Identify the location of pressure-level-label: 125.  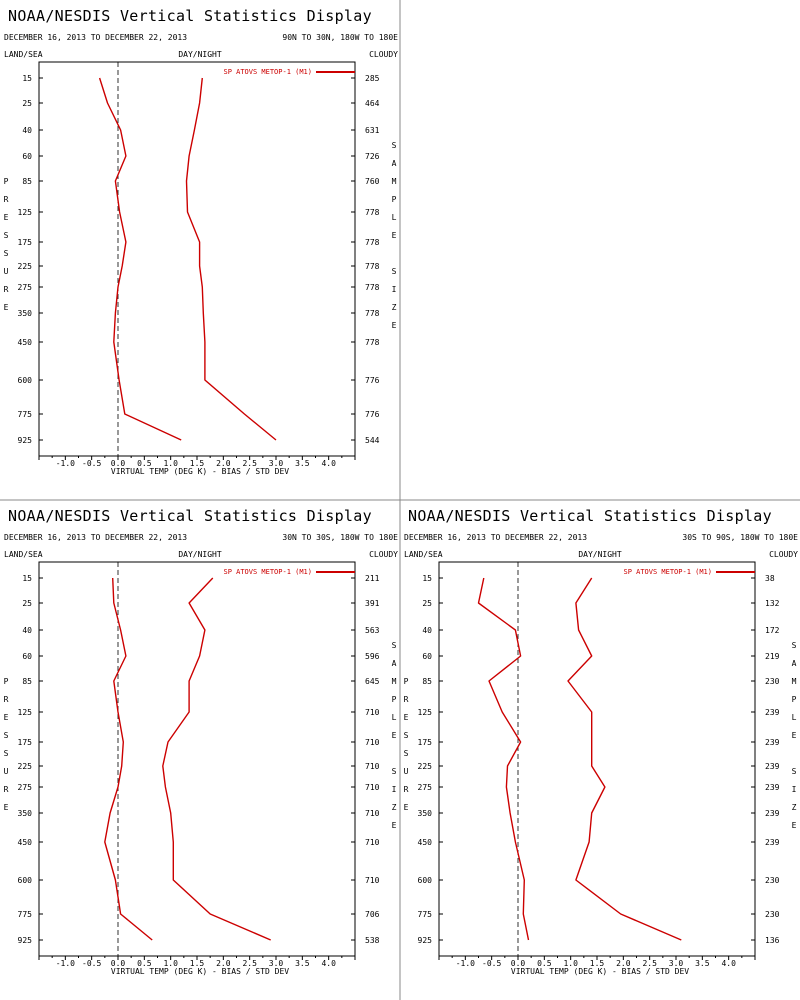
(25, 712).